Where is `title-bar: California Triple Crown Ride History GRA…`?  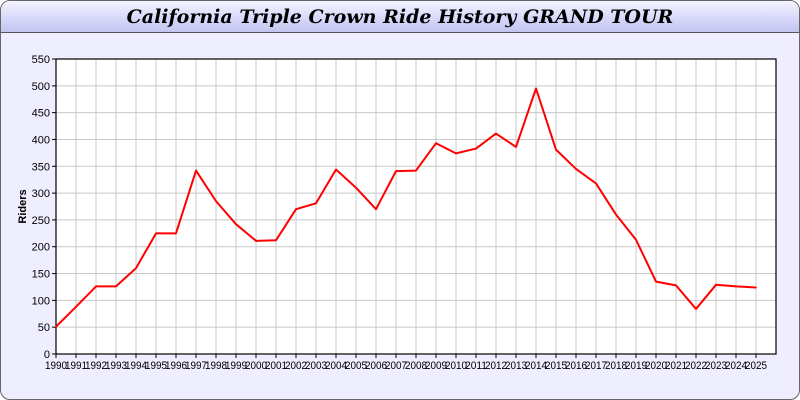 title-bar: California Triple Crown Ride History GRA… is located at coordinates (400, 17).